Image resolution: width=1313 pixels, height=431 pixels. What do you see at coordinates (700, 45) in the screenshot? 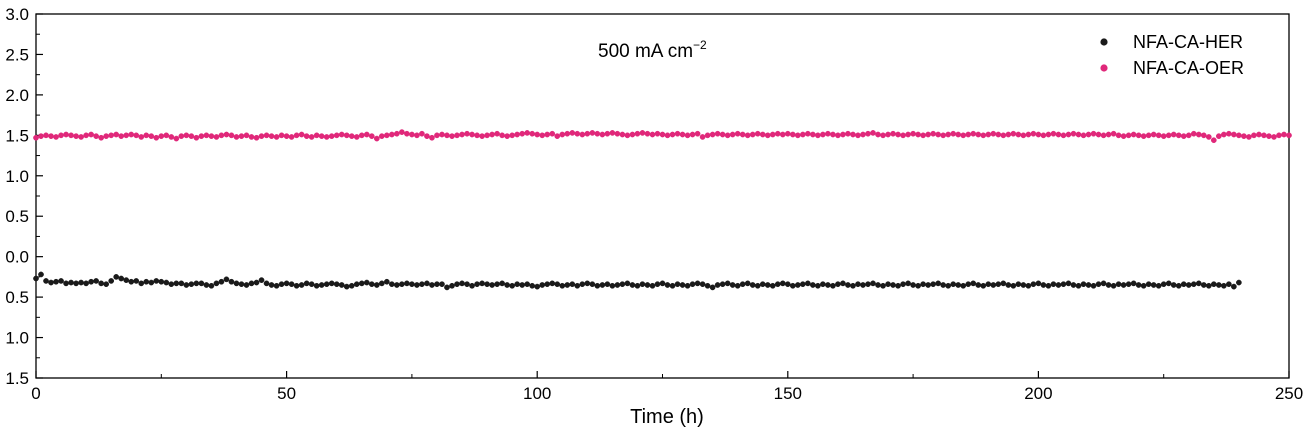
I see `annotation-superscript: −2` at bounding box center [700, 45].